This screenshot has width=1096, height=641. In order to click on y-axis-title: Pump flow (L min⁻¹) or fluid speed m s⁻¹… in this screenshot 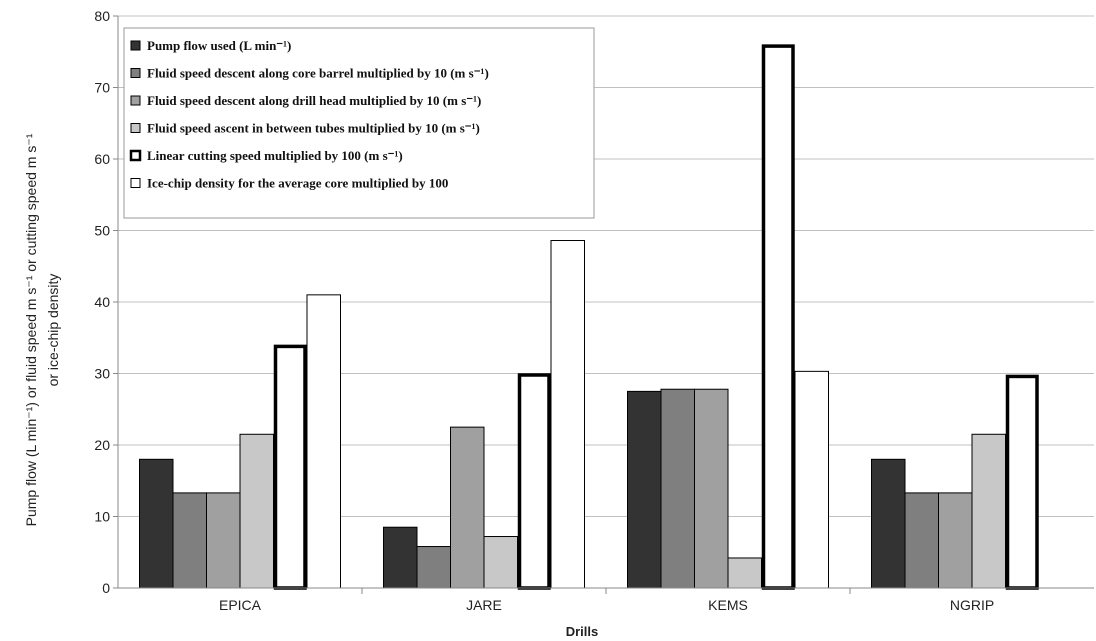, I will do `click(42, 329)`.